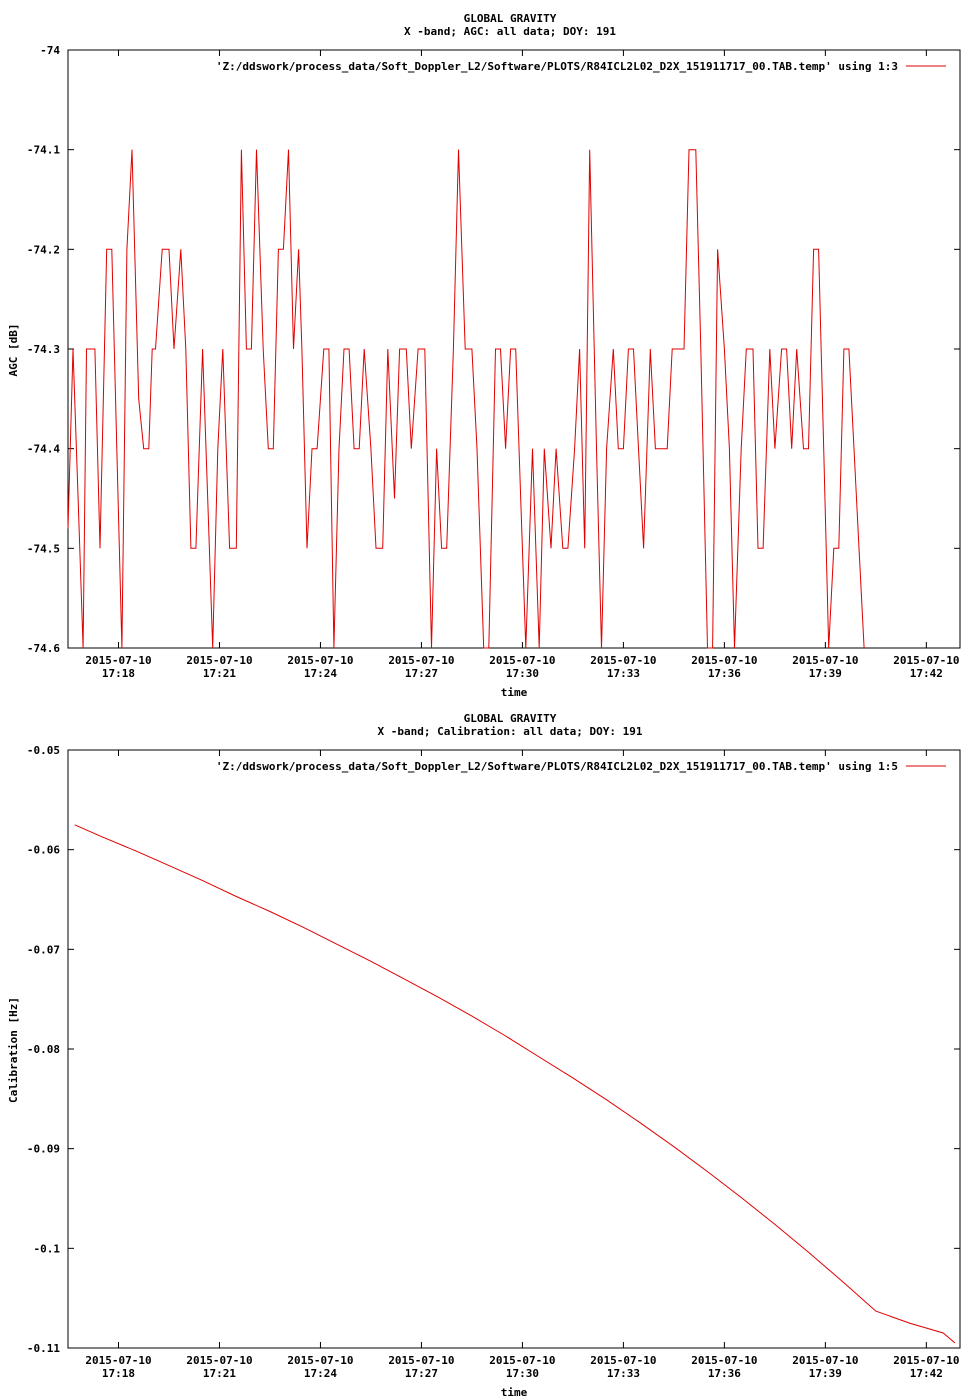 This screenshot has height=1400, width=980. What do you see at coordinates (43, 850) in the screenshot?
I see `calibration-y-tick-label: -0.06` at bounding box center [43, 850].